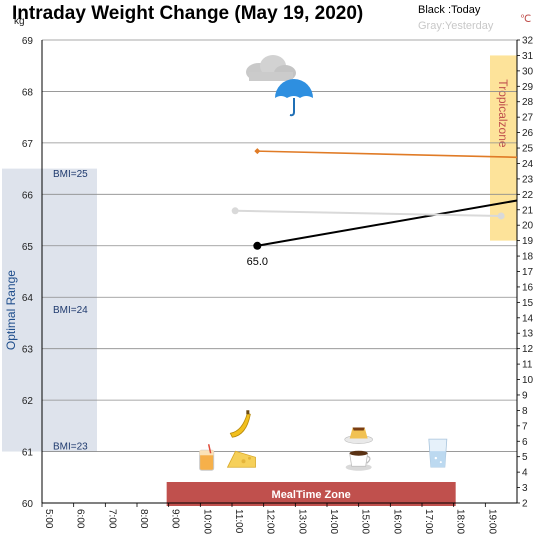  What do you see at coordinates (525, 426) in the screenshot?
I see `y-right-tick-label: 7` at bounding box center [525, 426].